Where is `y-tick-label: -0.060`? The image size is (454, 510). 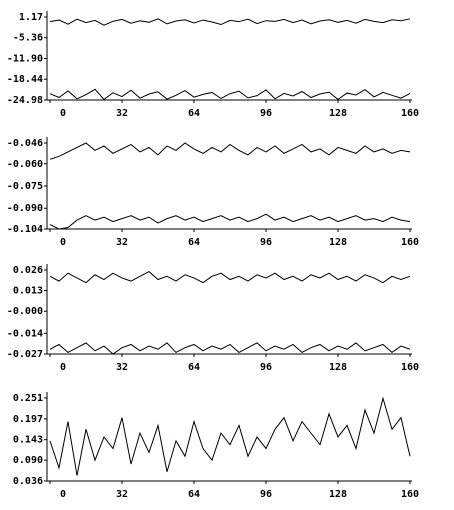
y-tick-label: -0.060 is located at coordinates (25, 164).